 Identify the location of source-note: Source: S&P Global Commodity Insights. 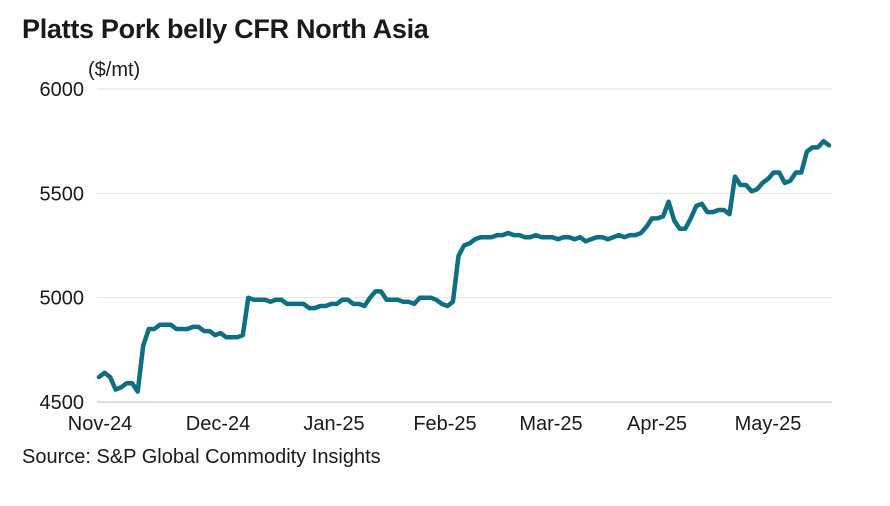
(201, 457).